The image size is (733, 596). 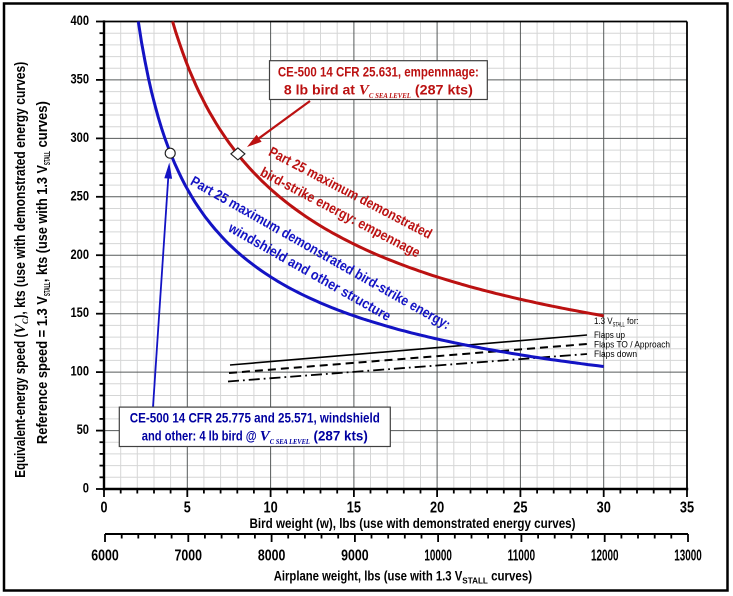 I want to click on svg-text: 200, so click(x=80, y=254).